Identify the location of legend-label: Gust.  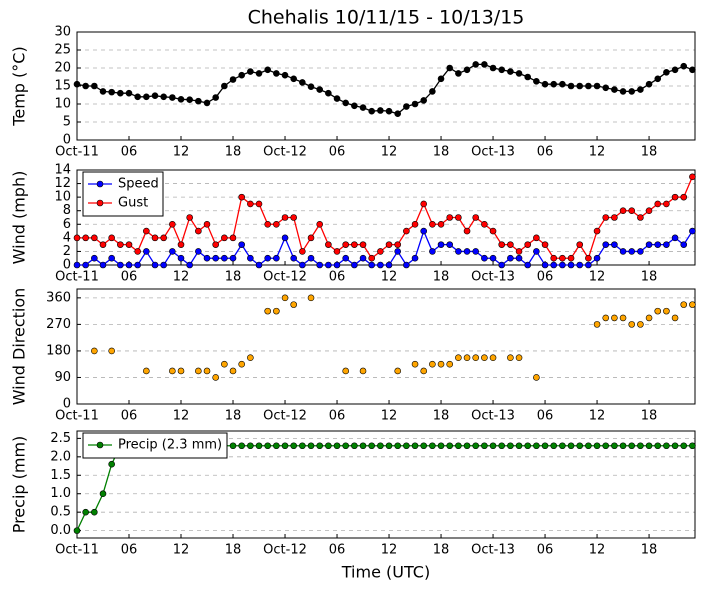
(133, 203).